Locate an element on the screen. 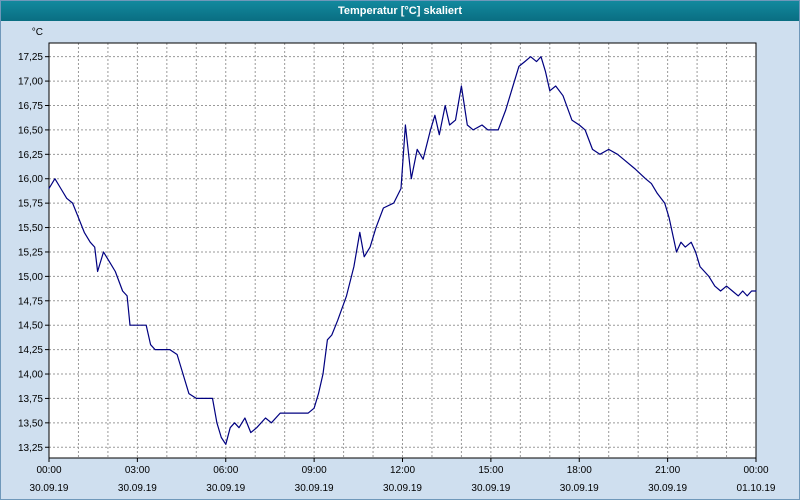 Image resolution: width=800 pixels, height=500 pixels. svg-text: 15,25 is located at coordinates (30, 252).